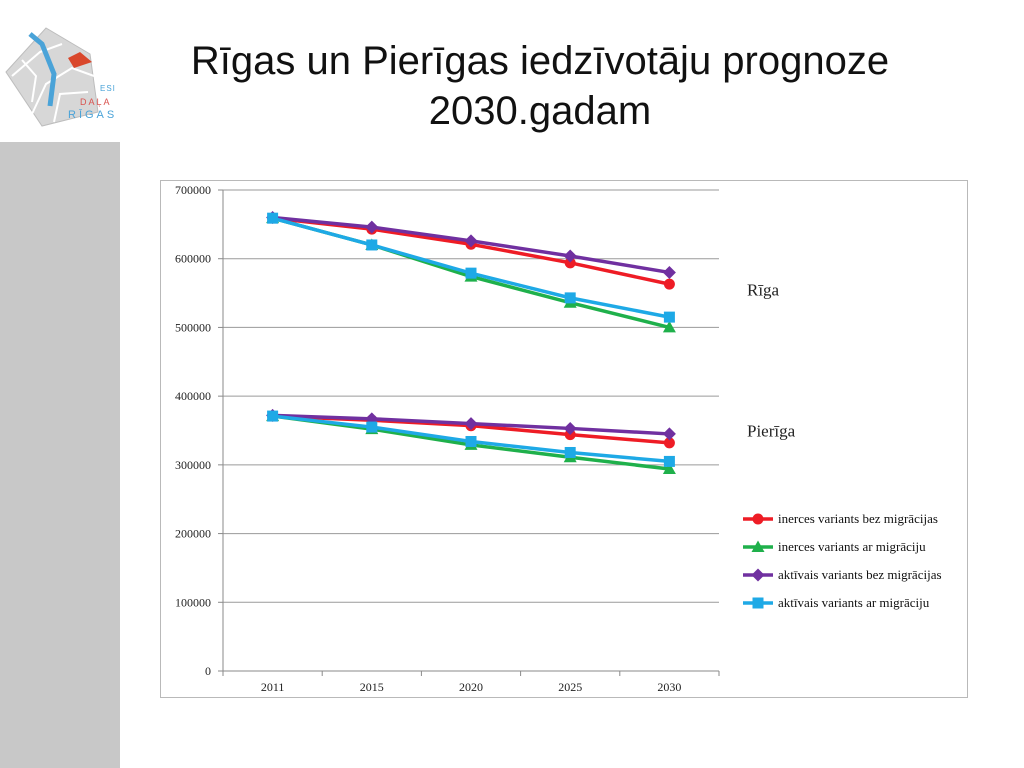  Describe the element at coordinates (669, 687) in the screenshot. I see `x-tick-label: 2030` at that location.